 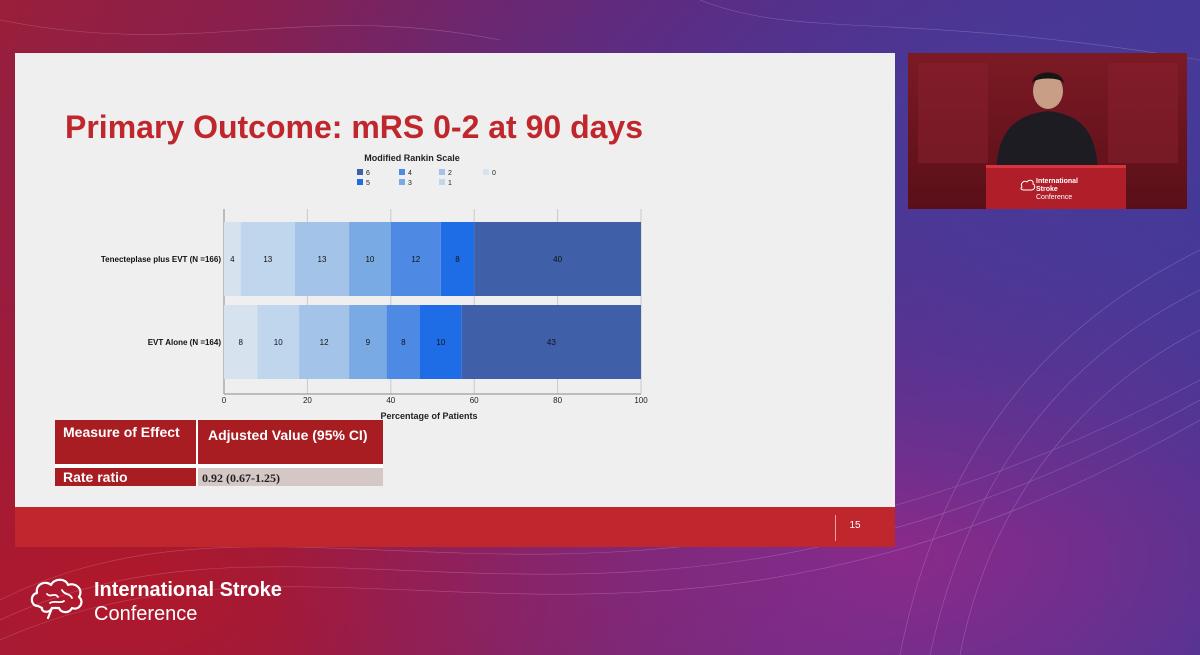 I want to click on conference-branding: International Stroke Conference, so click(x=155, y=600).